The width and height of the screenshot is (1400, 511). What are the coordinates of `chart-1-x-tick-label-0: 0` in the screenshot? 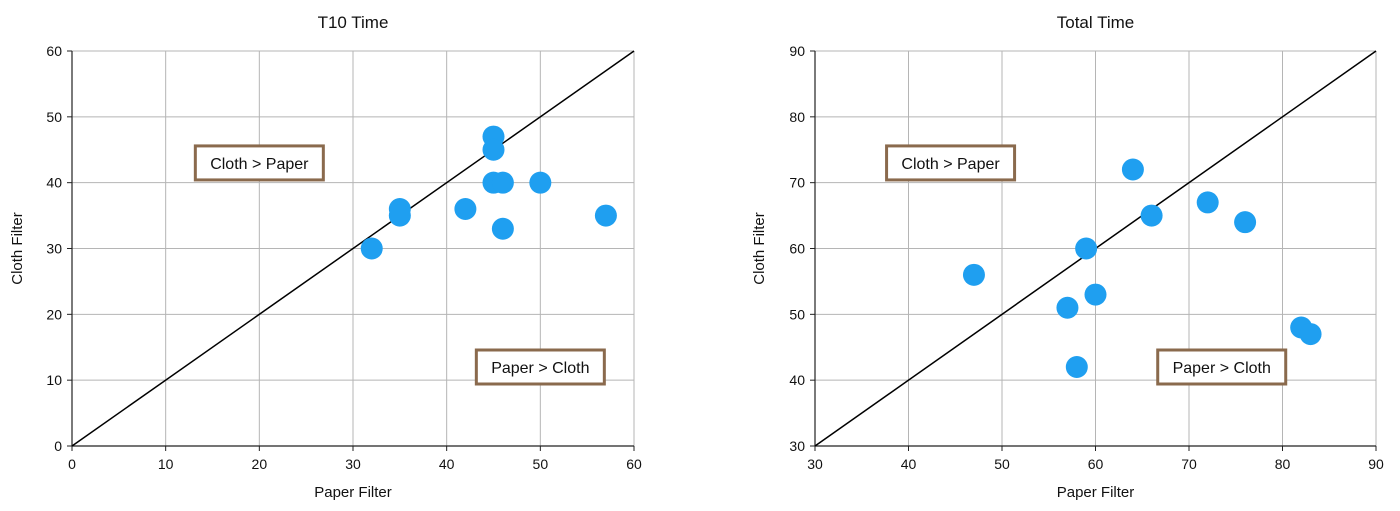 It's located at (72, 464).